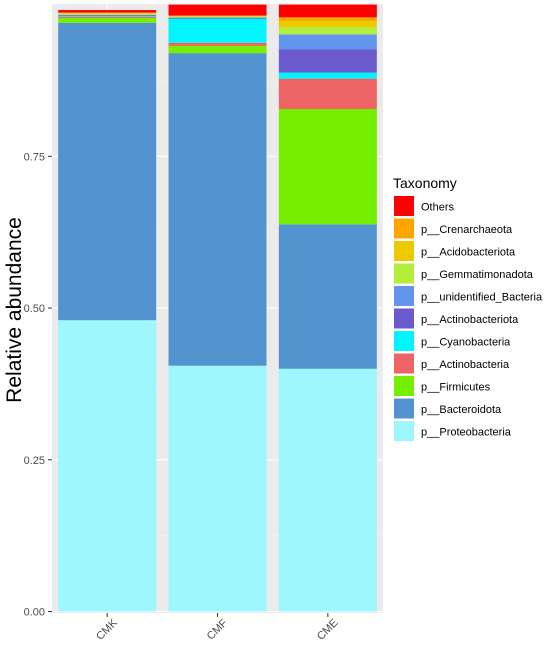 The image size is (550, 646). Describe the element at coordinates (470, 320) in the screenshot. I see `legend-label: p__Actinobacteriota` at that location.